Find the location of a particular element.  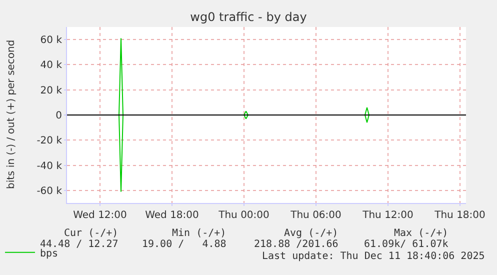

text: 61.09k/ 61.07k is located at coordinates (406, 244).